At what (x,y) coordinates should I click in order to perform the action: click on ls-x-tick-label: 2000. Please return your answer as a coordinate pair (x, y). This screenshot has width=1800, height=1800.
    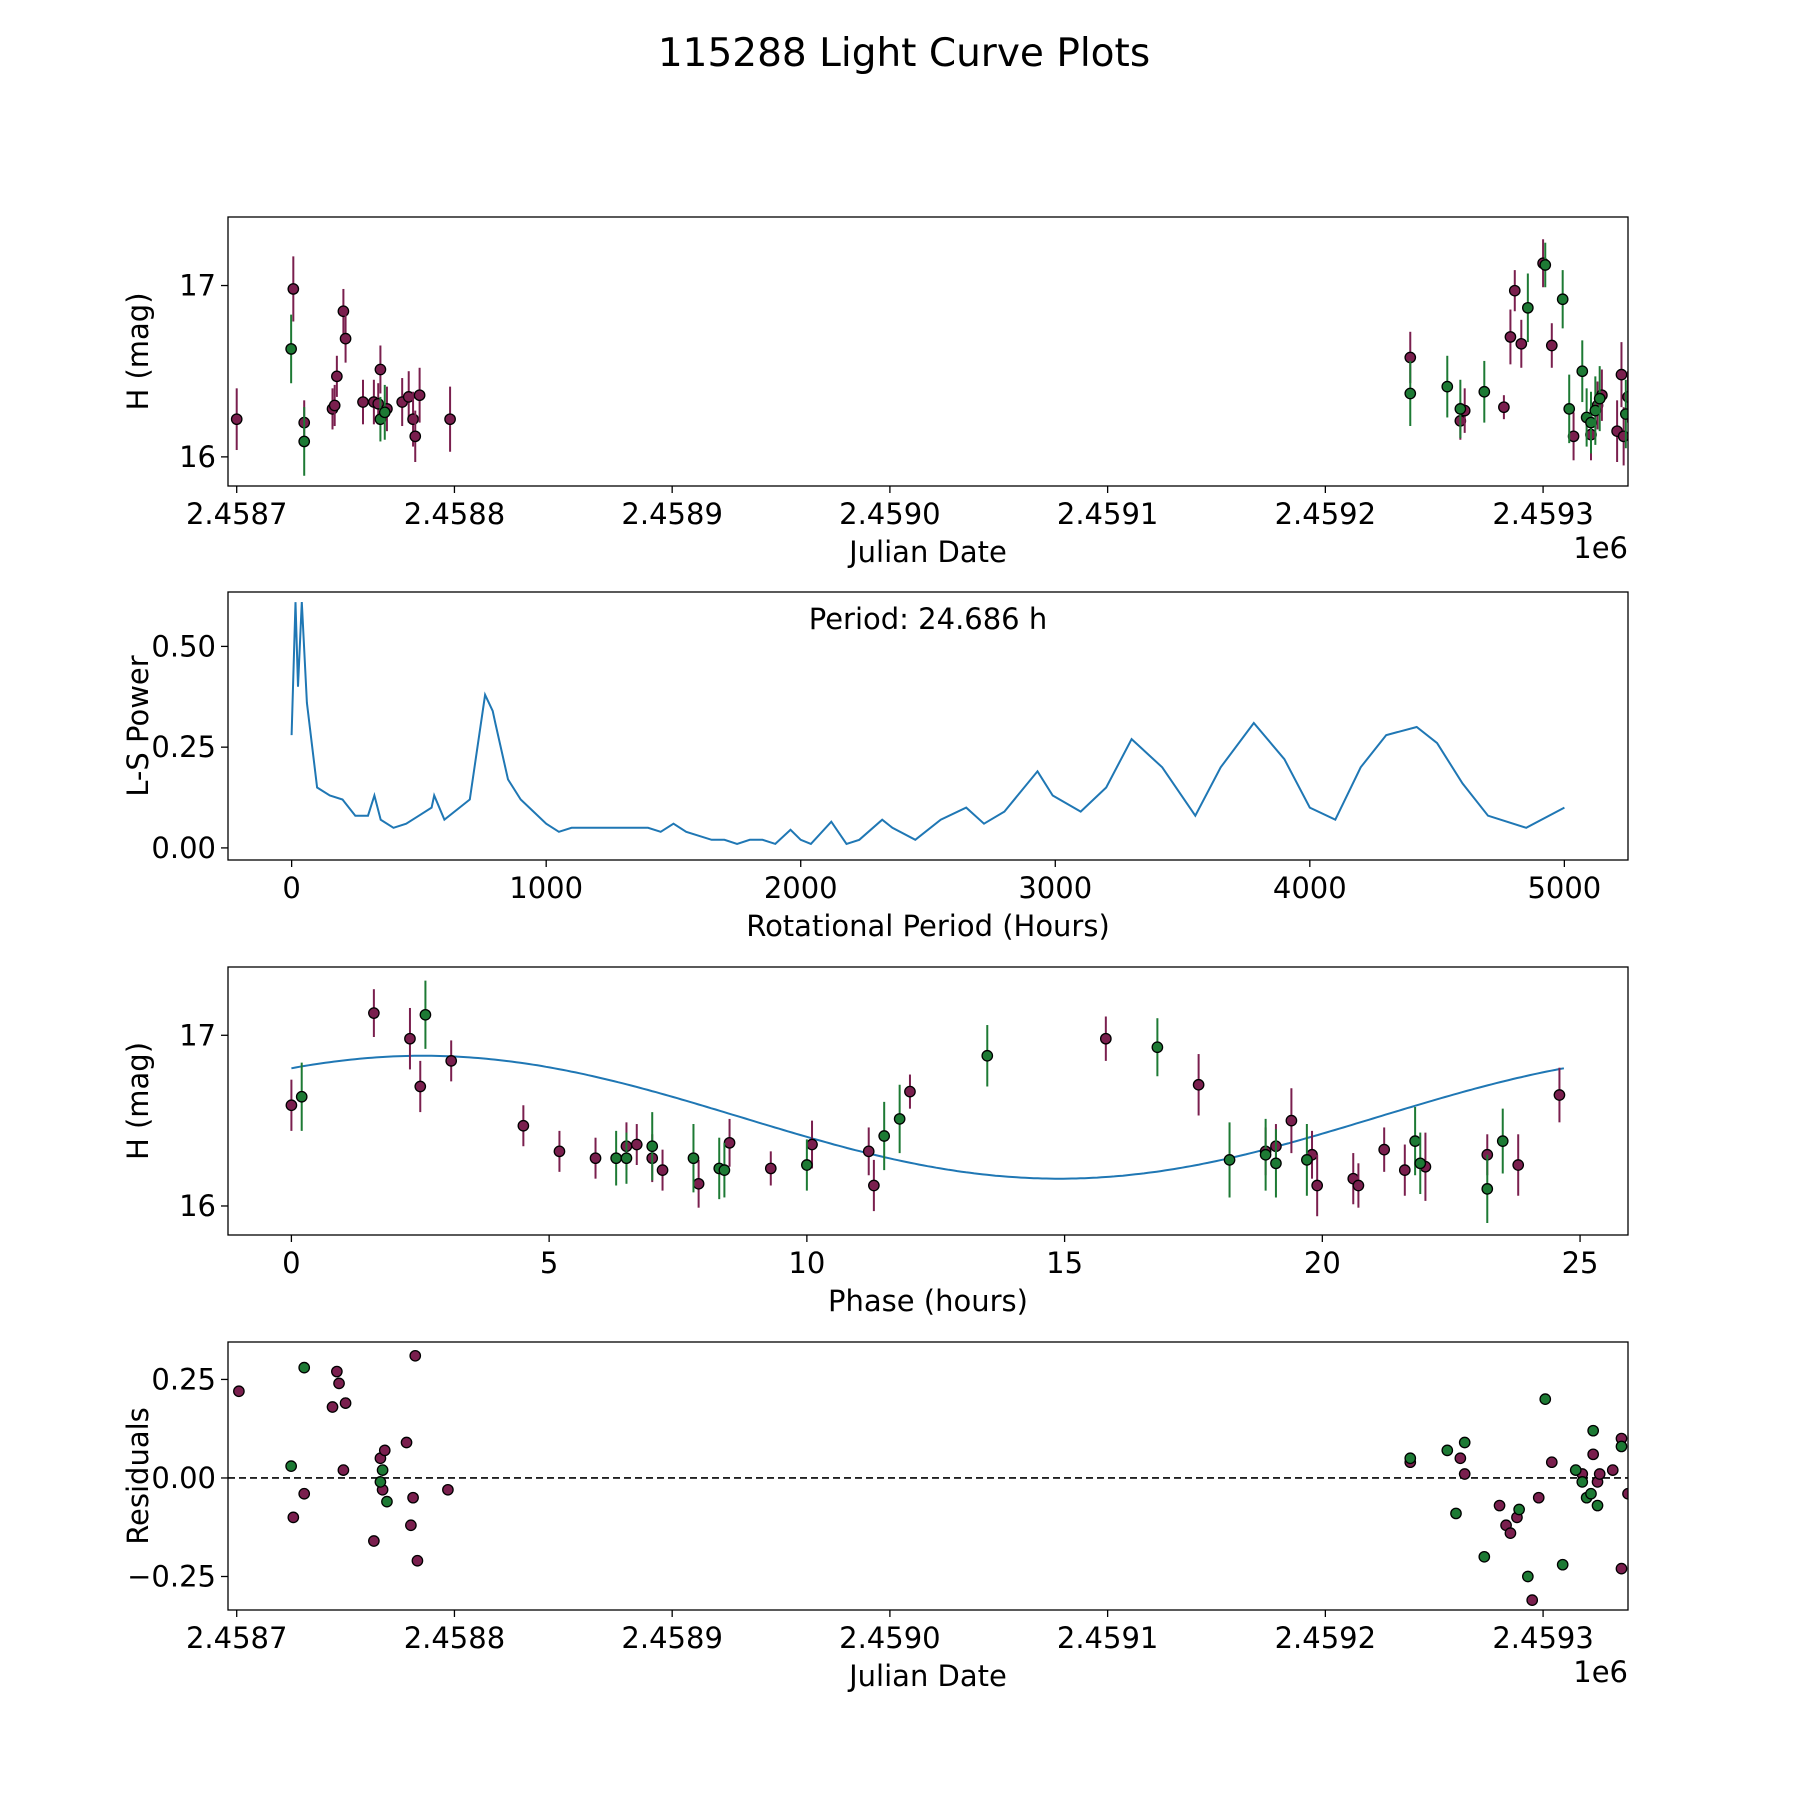
    Looking at the image, I should click on (801, 888).